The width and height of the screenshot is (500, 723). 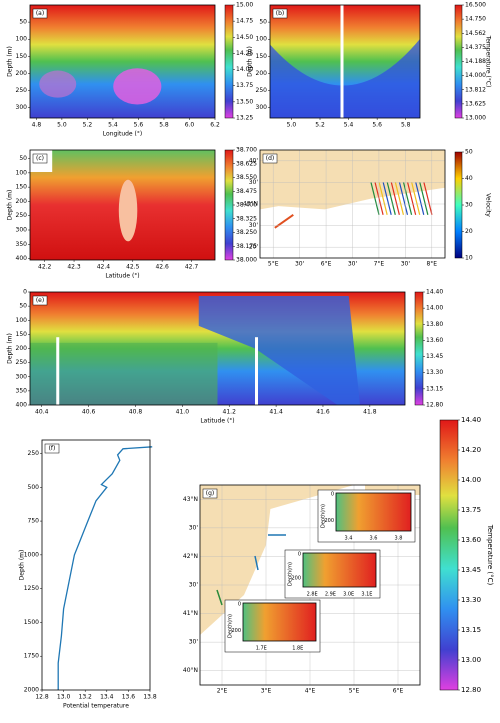 What do you see at coordinates (31, 588) in the screenshot?
I see `y-tick-label: 1250` at bounding box center [31, 588].